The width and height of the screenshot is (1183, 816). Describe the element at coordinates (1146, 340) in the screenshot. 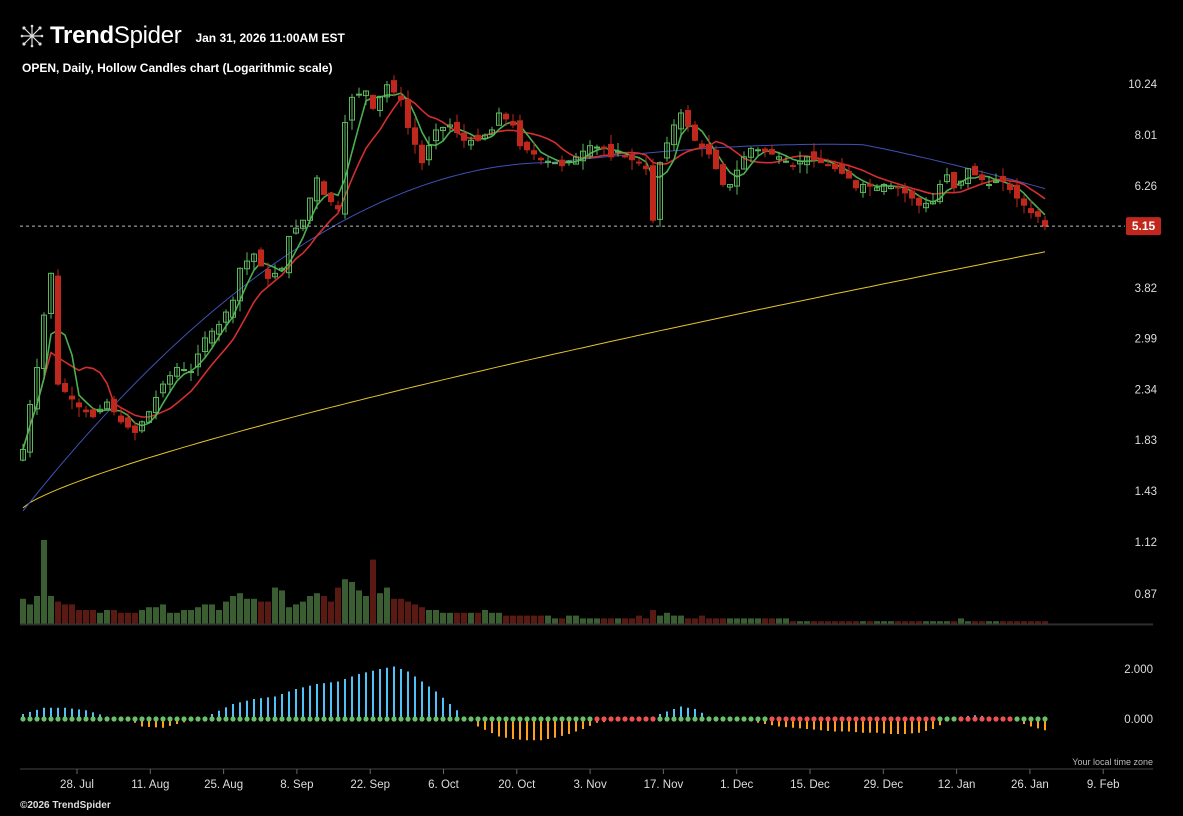

I see `y-tick-label: 2.99` at that location.